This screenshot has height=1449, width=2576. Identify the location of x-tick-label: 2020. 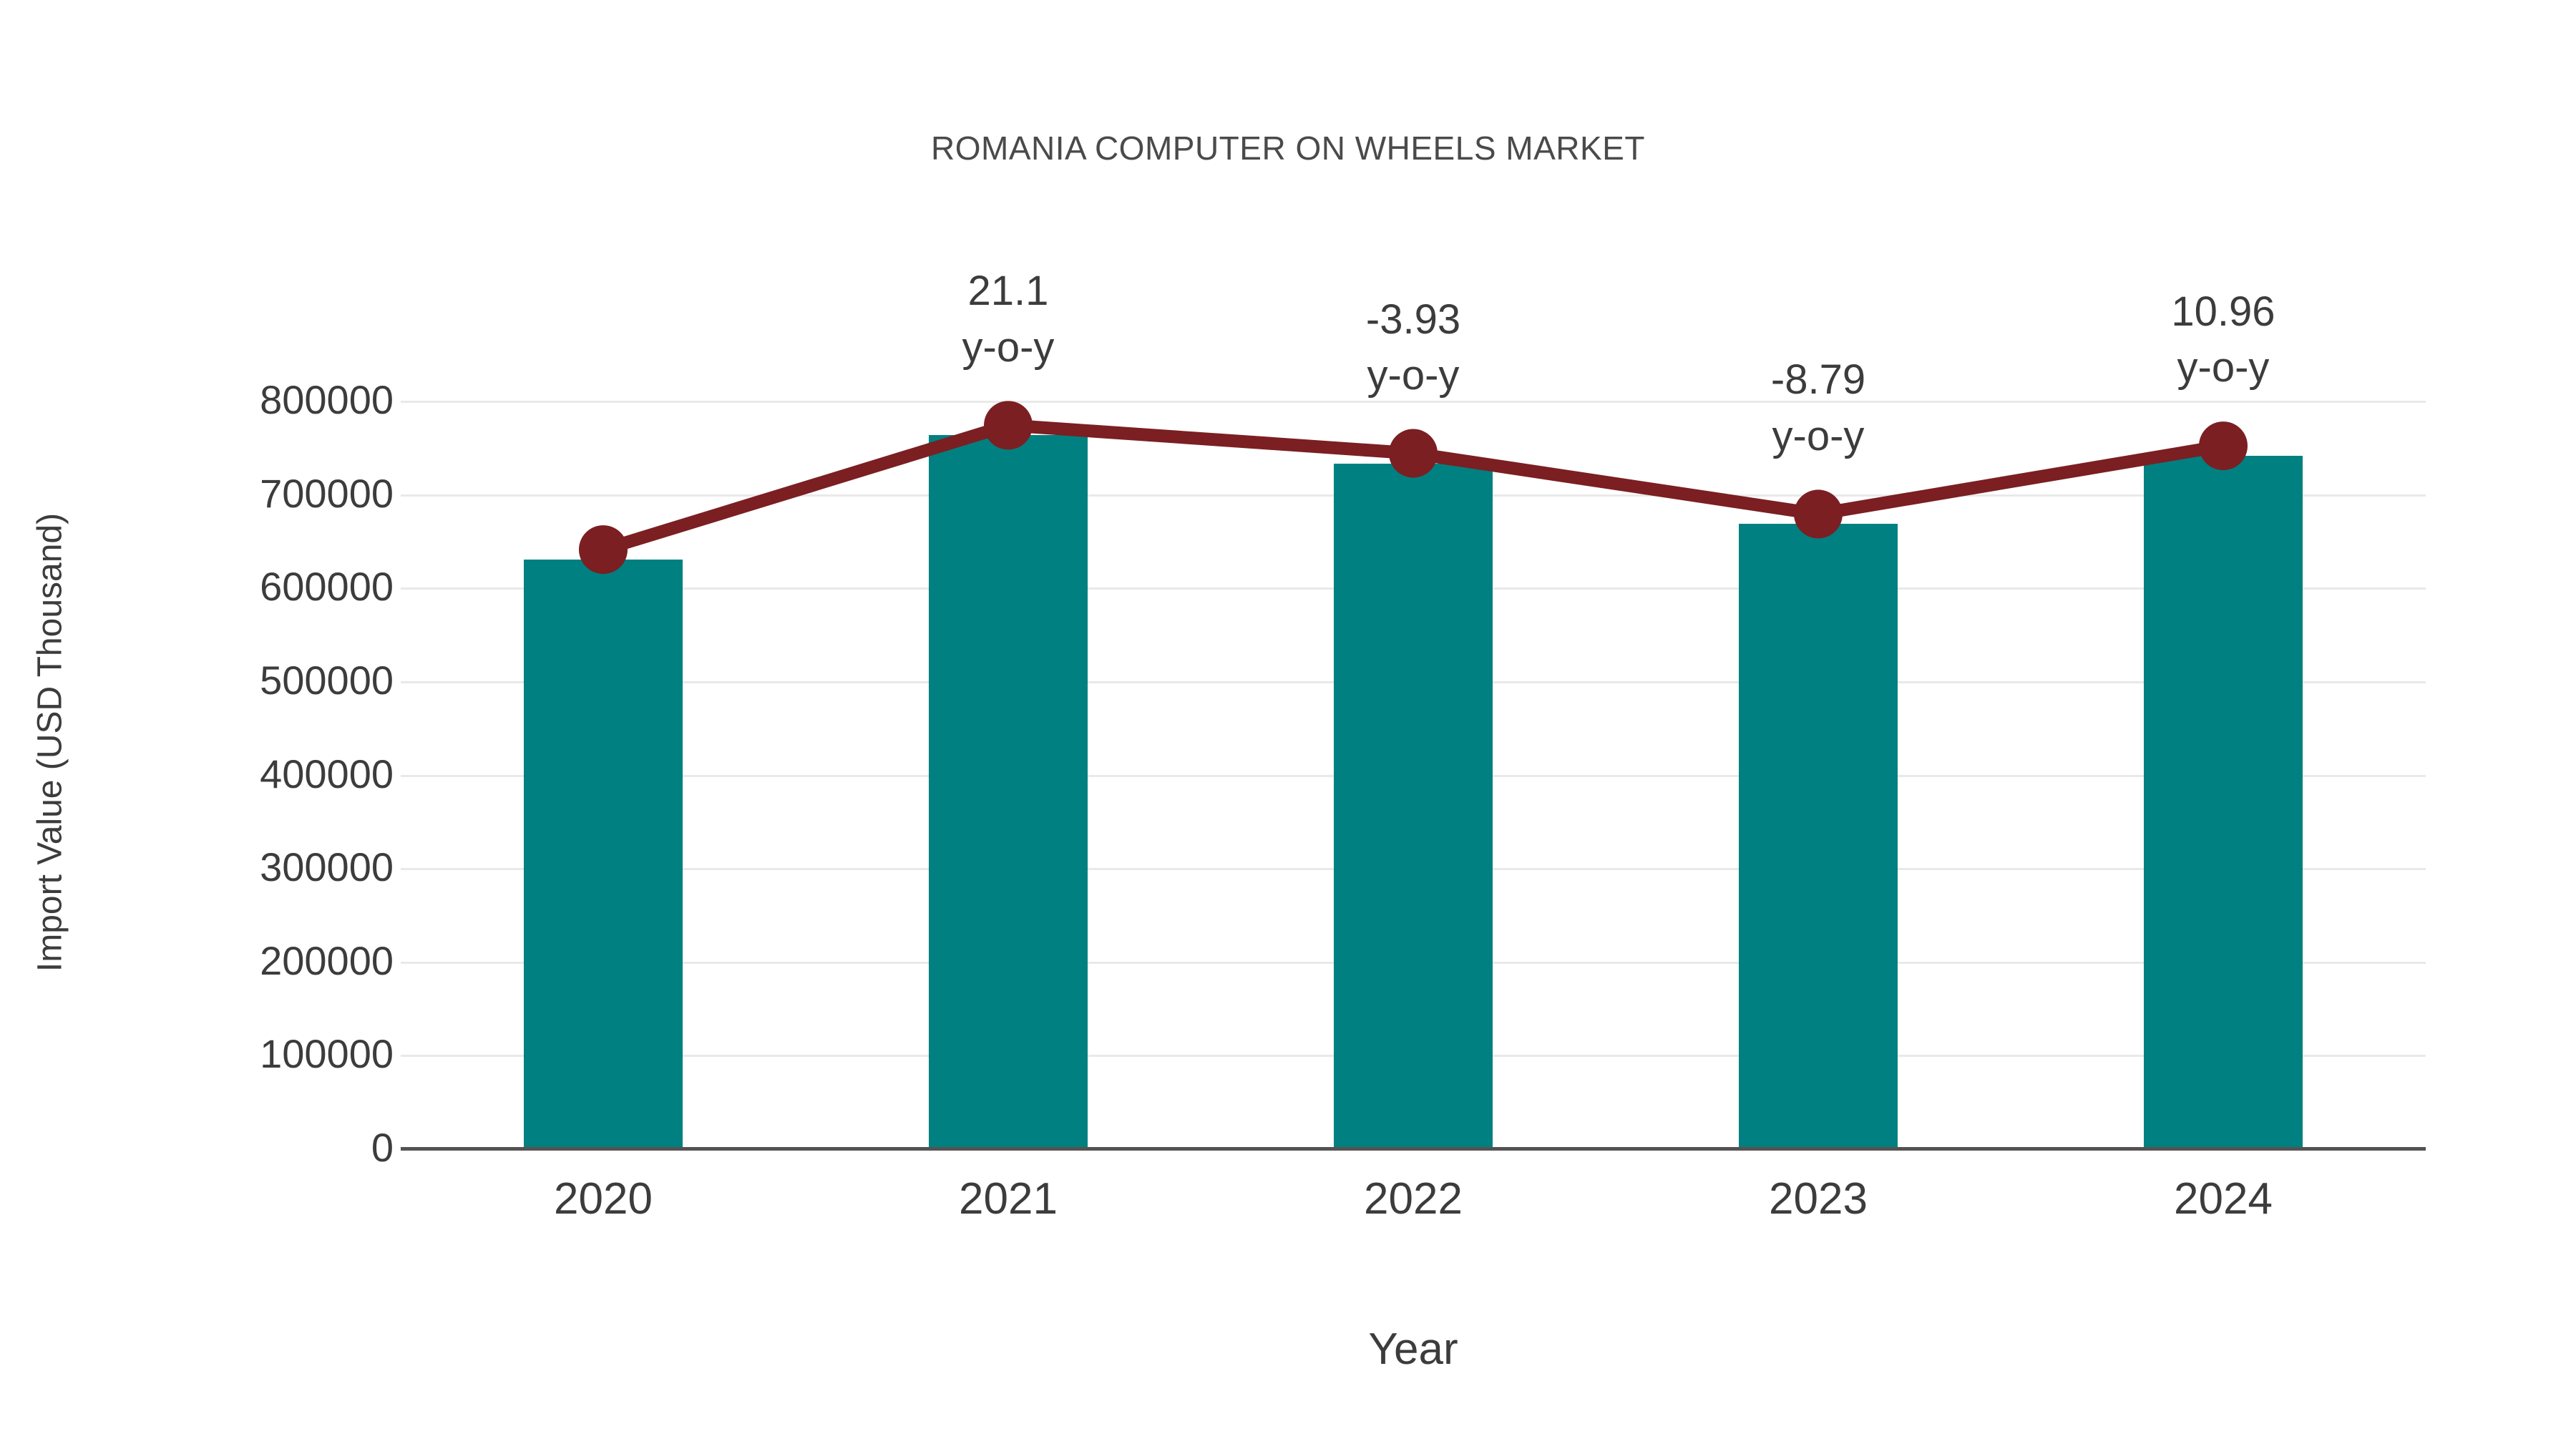
(603, 1199).